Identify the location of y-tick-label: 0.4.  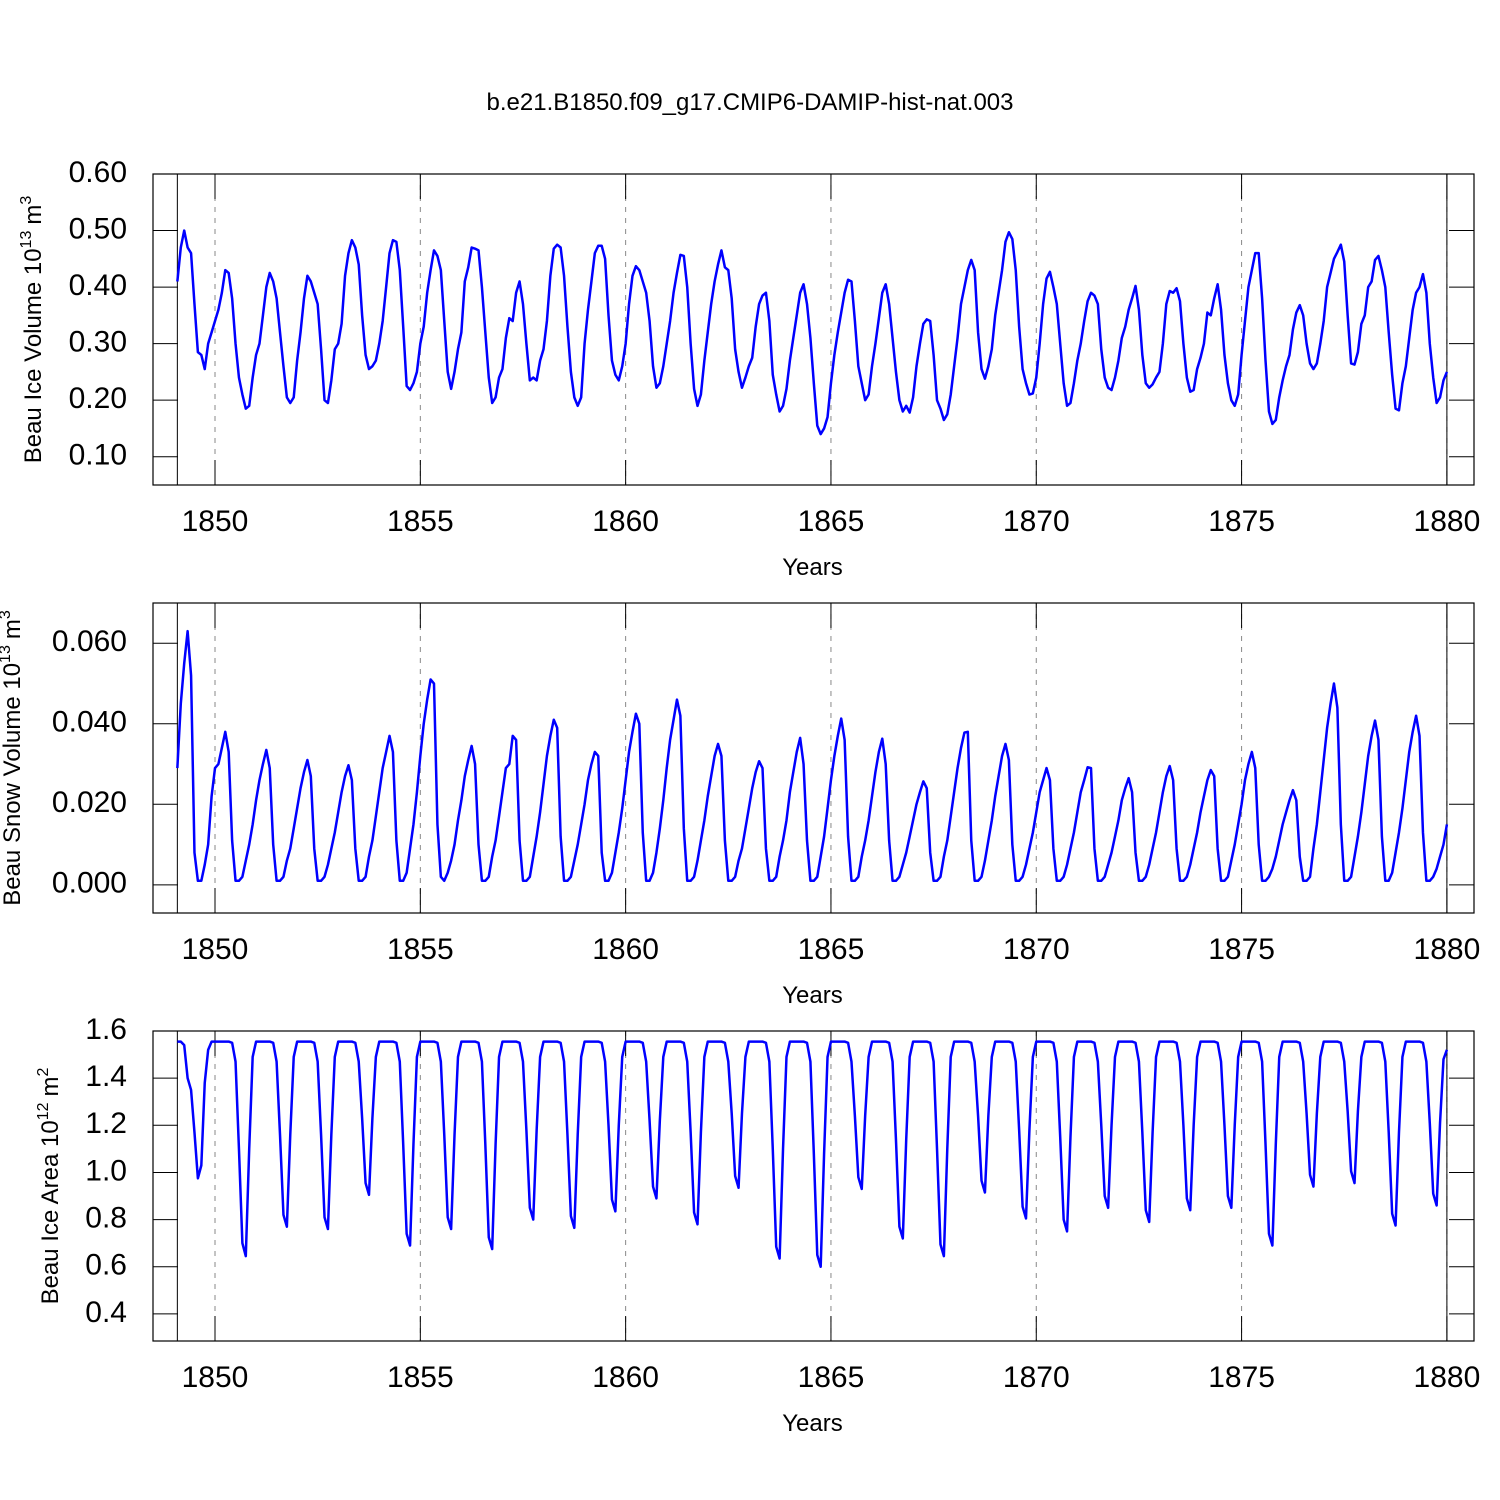
(106, 1312).